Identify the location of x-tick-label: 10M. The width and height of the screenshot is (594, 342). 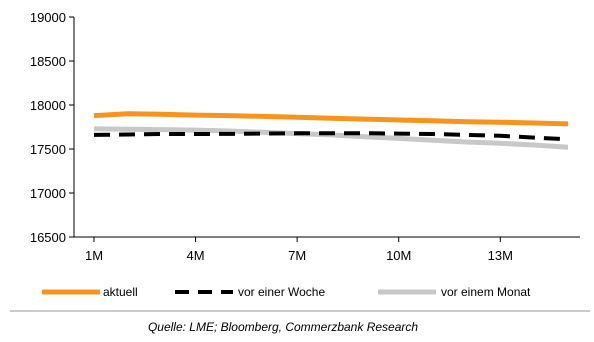
(398, 255).